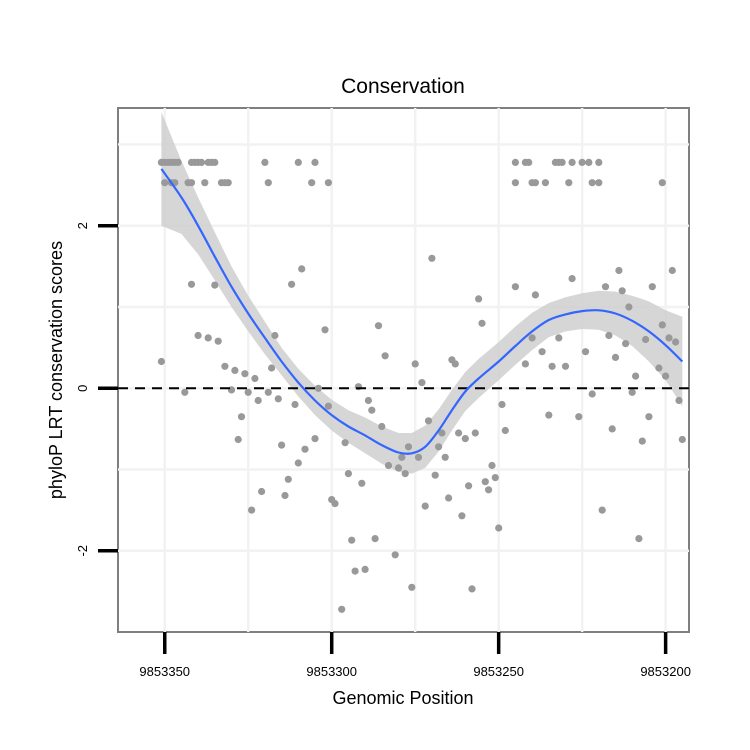 This screenshot has height=750, width=750. Describe the element at coordinates (82, 551) in the screenshot. I see `y-tick-label: -2` at that location.